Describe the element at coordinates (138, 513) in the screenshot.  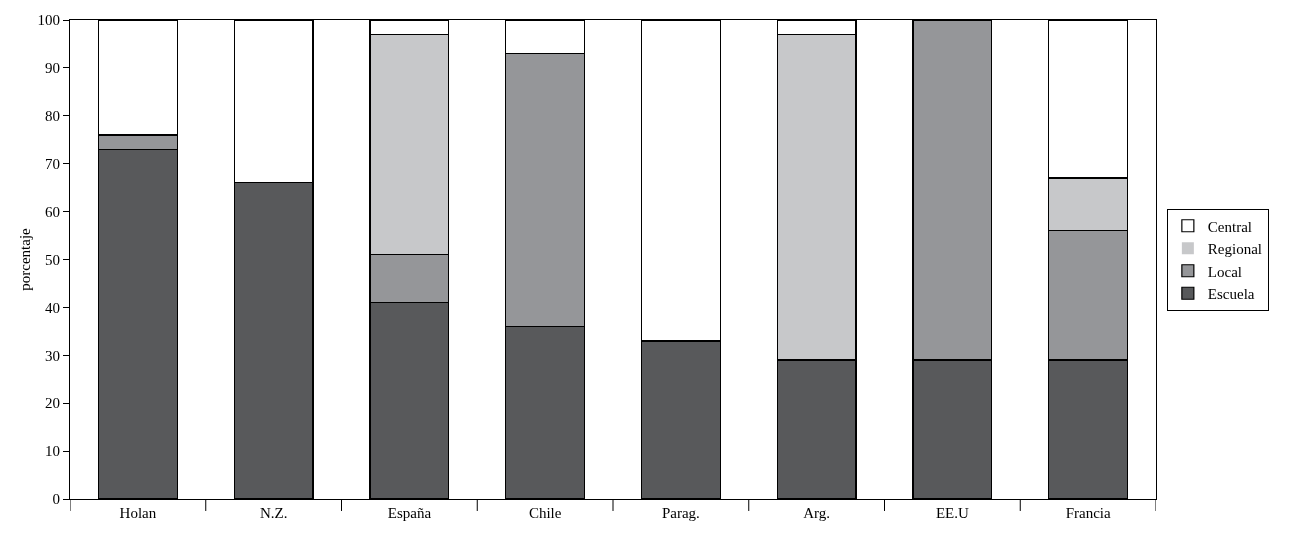
I see `x-tick-label: Holan` at that location.